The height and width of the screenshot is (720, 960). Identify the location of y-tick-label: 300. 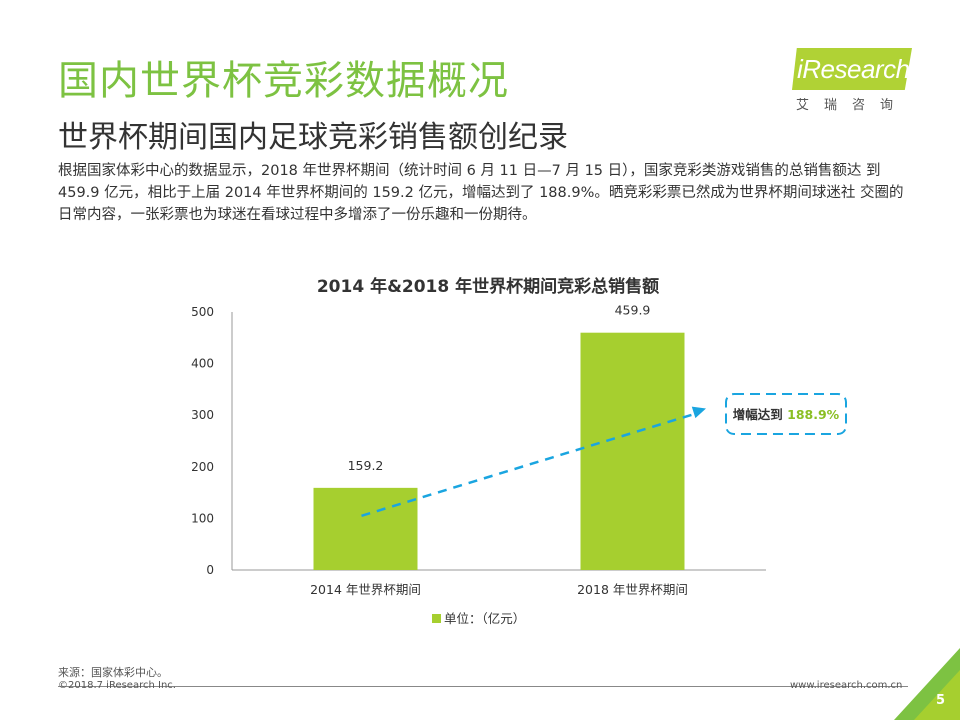
(202, 415).